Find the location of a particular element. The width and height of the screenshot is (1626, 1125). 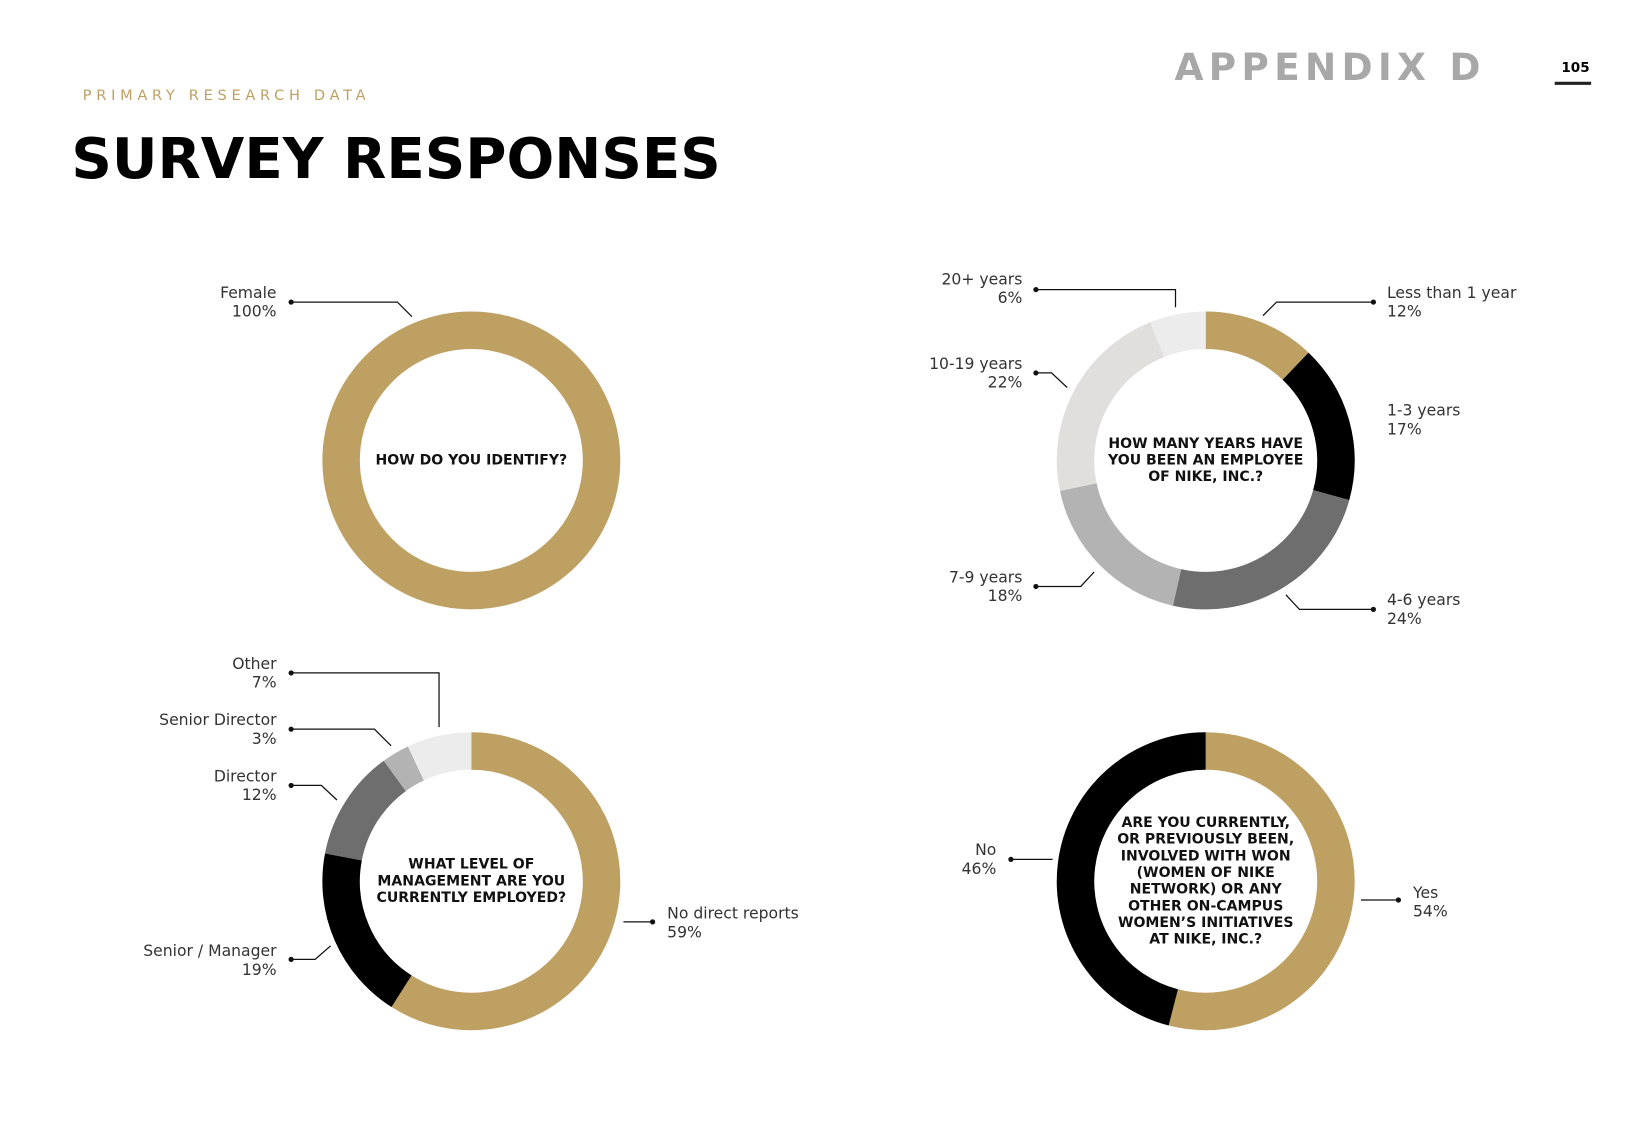

label-value: 54% is located at coordinates (1430, 912).